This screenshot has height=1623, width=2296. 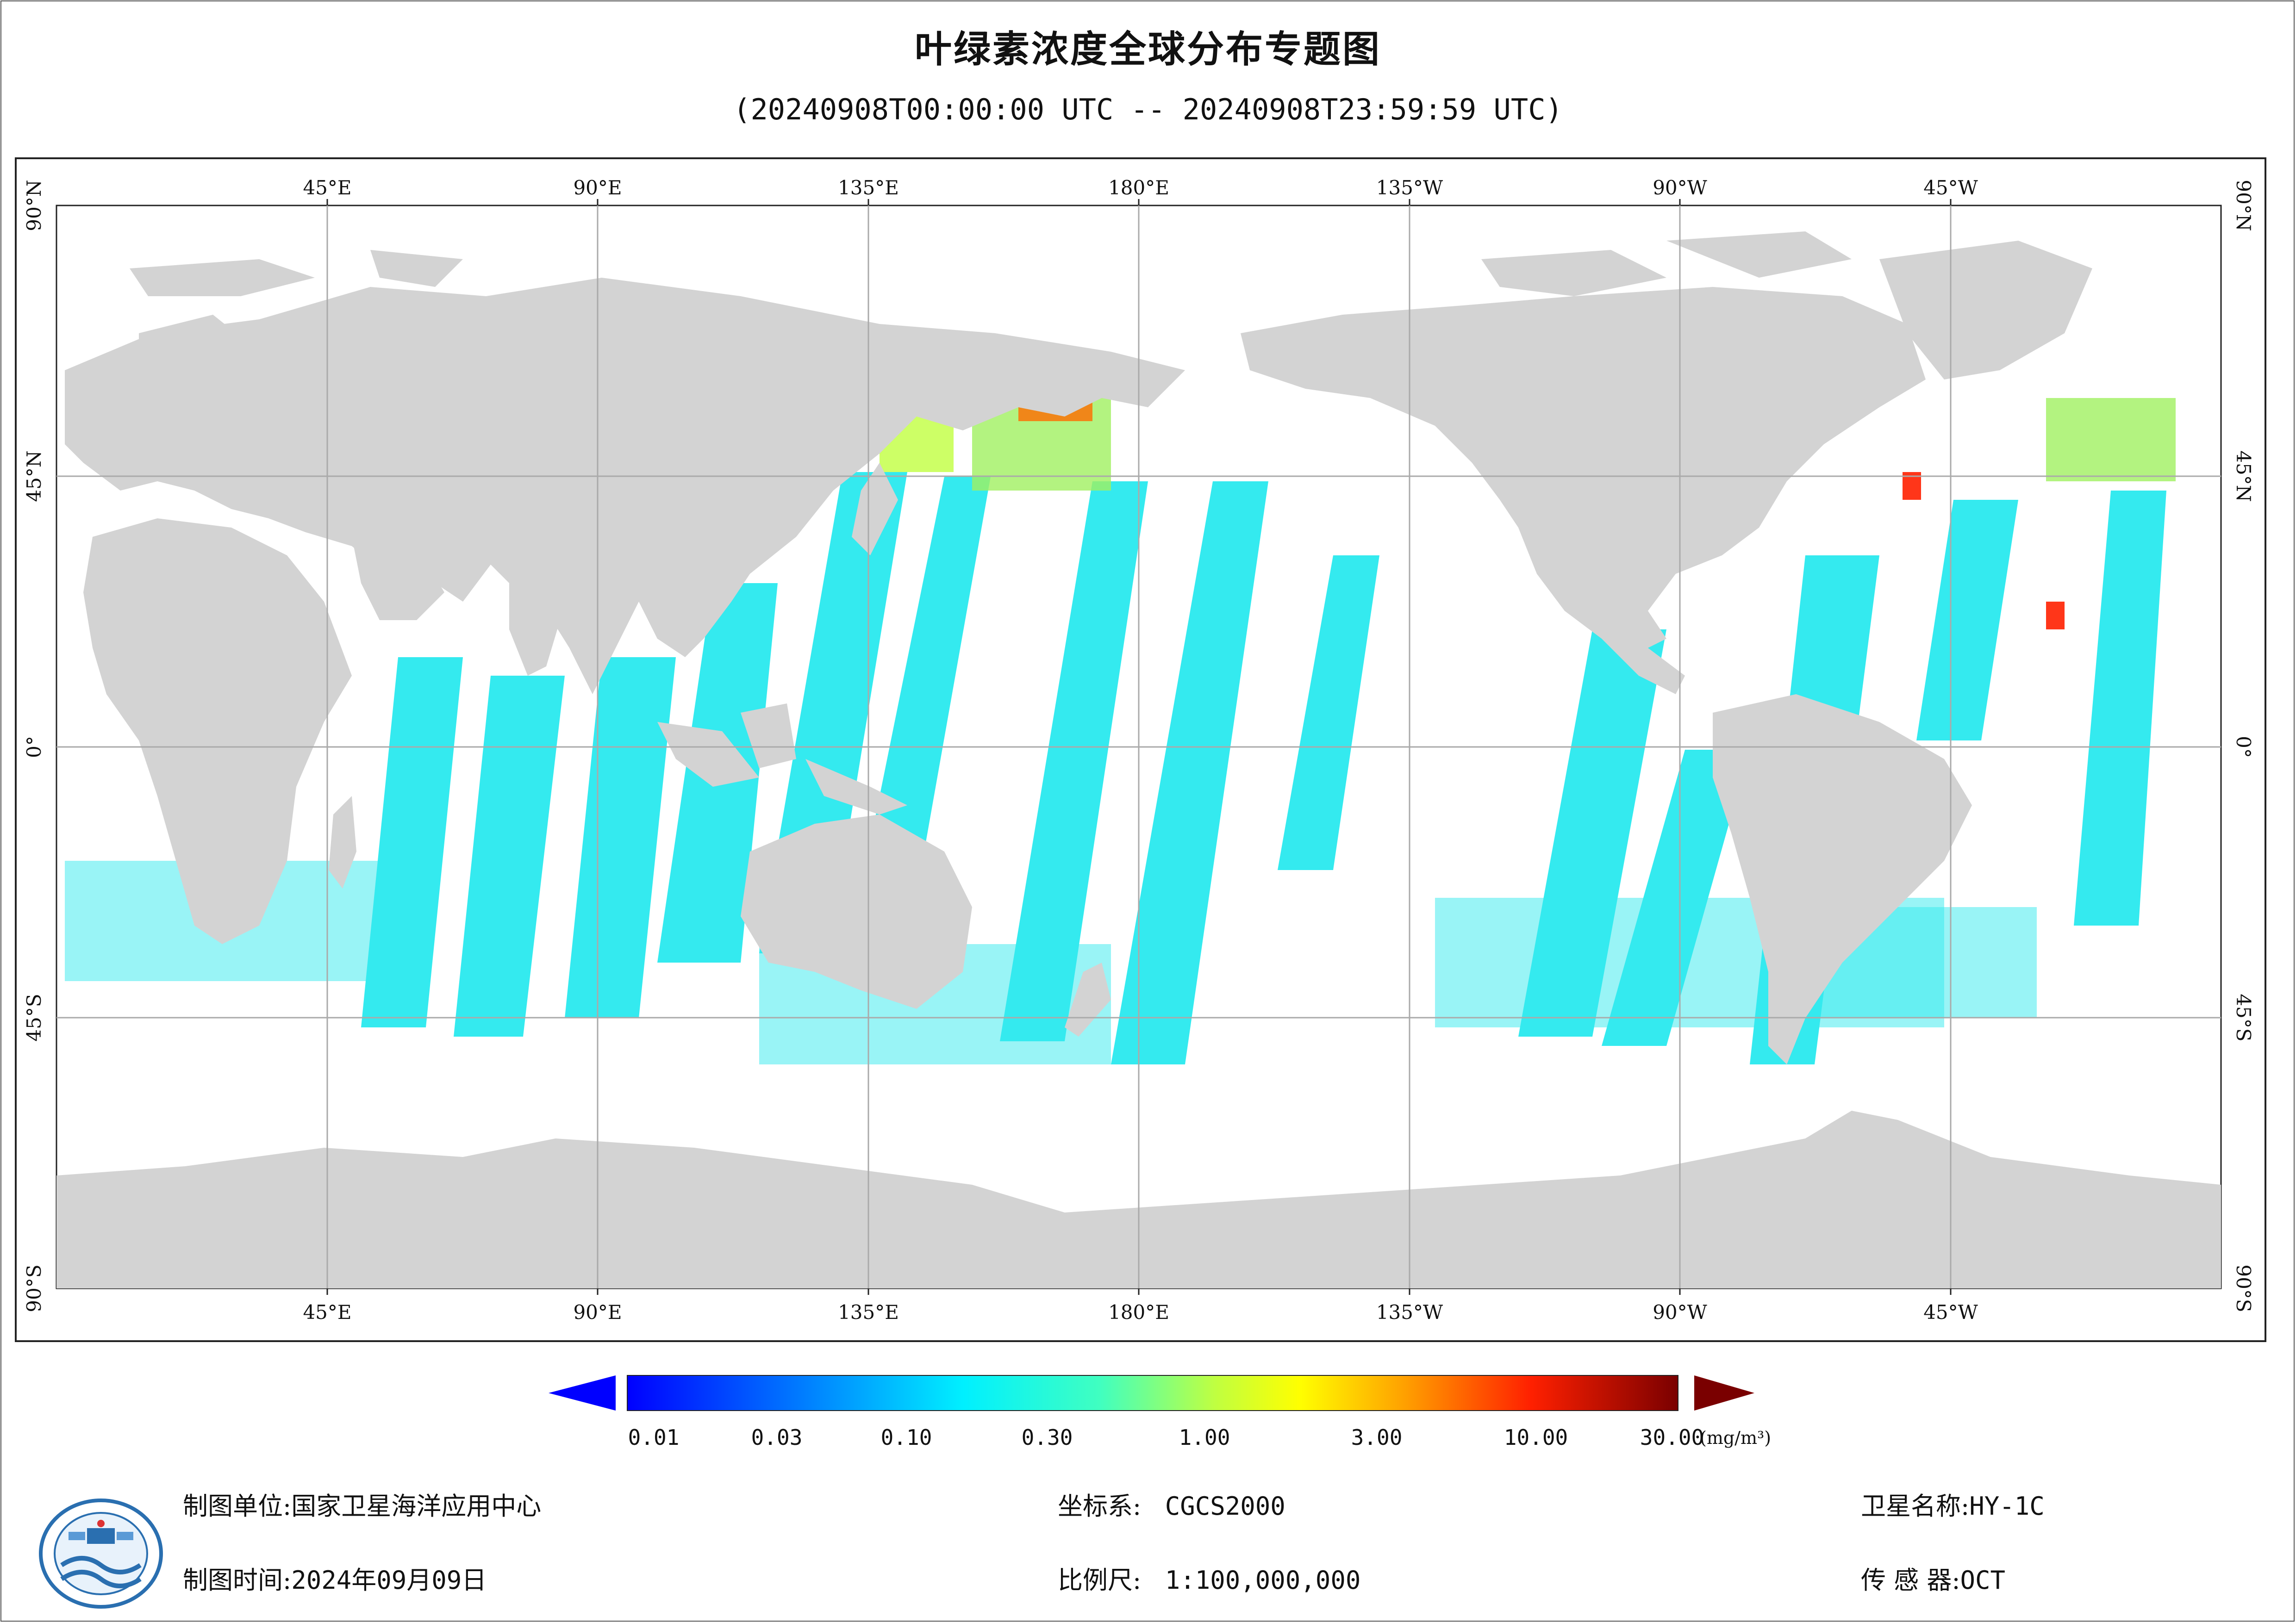 I want to click on lon-label-top: 90°W, so click(x=1680, y=187).